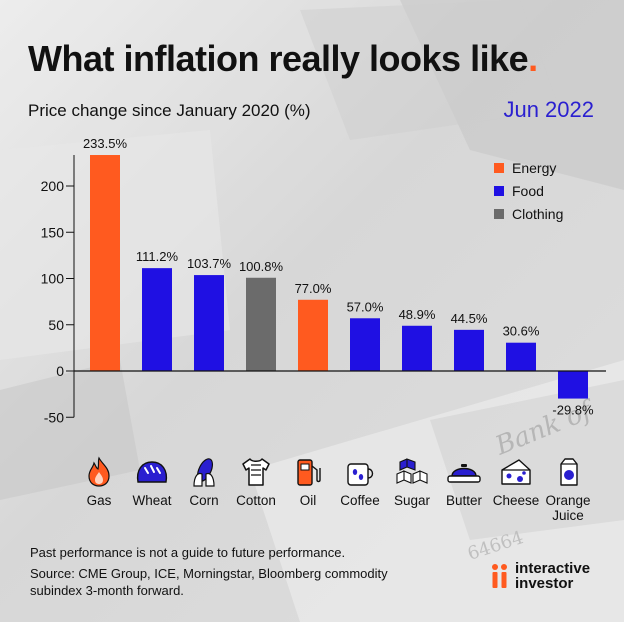  What do you see at coordinates (516, 500) in the screenshot?
I see `icon-label-cheese: Cheese` at bounding box center [516, 500].